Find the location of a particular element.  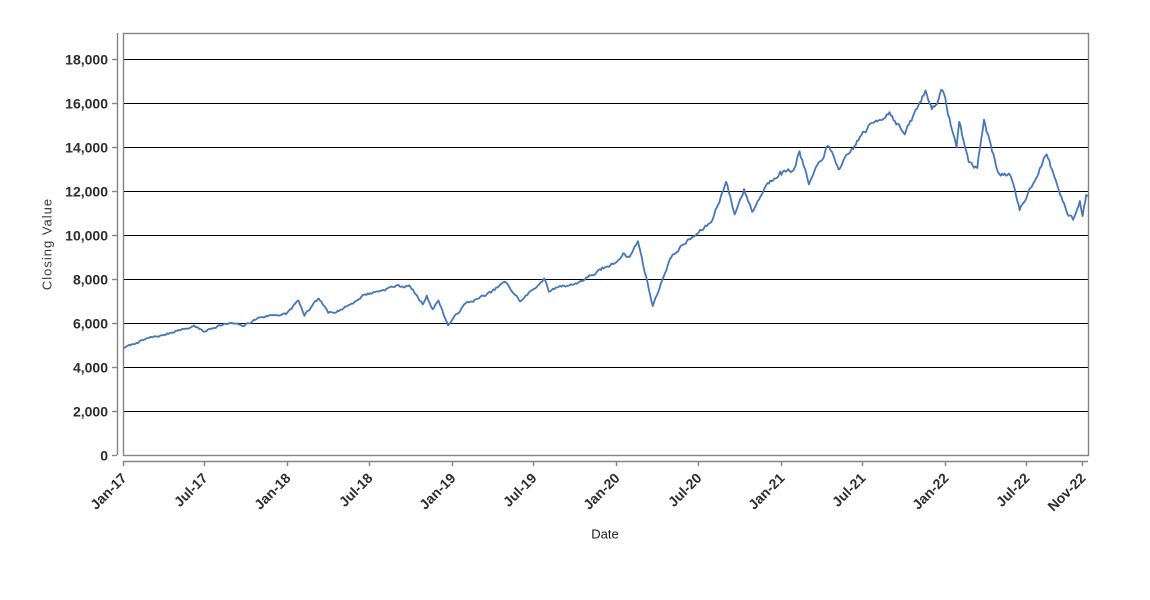

x-tick-label: Jul-18 is located at coordinates (356, 490).